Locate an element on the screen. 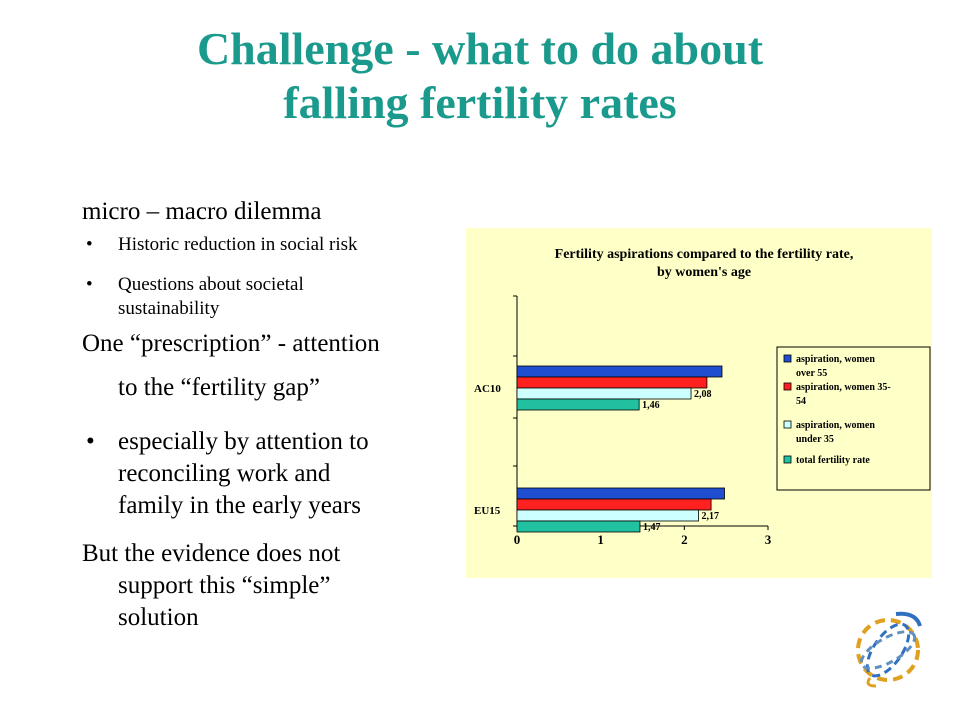 The height and width of the screenshot is (720, 960). title-line-1: Challenge - what to do about is located at coordinates (480, 48).